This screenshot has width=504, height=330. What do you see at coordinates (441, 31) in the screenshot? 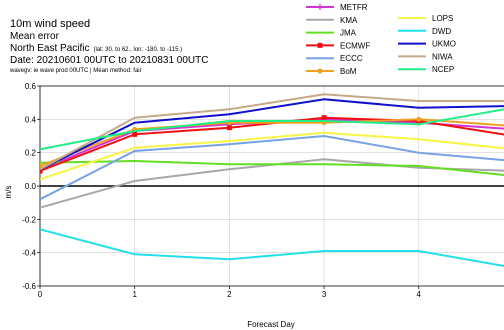
I see `legend-label: DWD` at bounding box center [441, 31].